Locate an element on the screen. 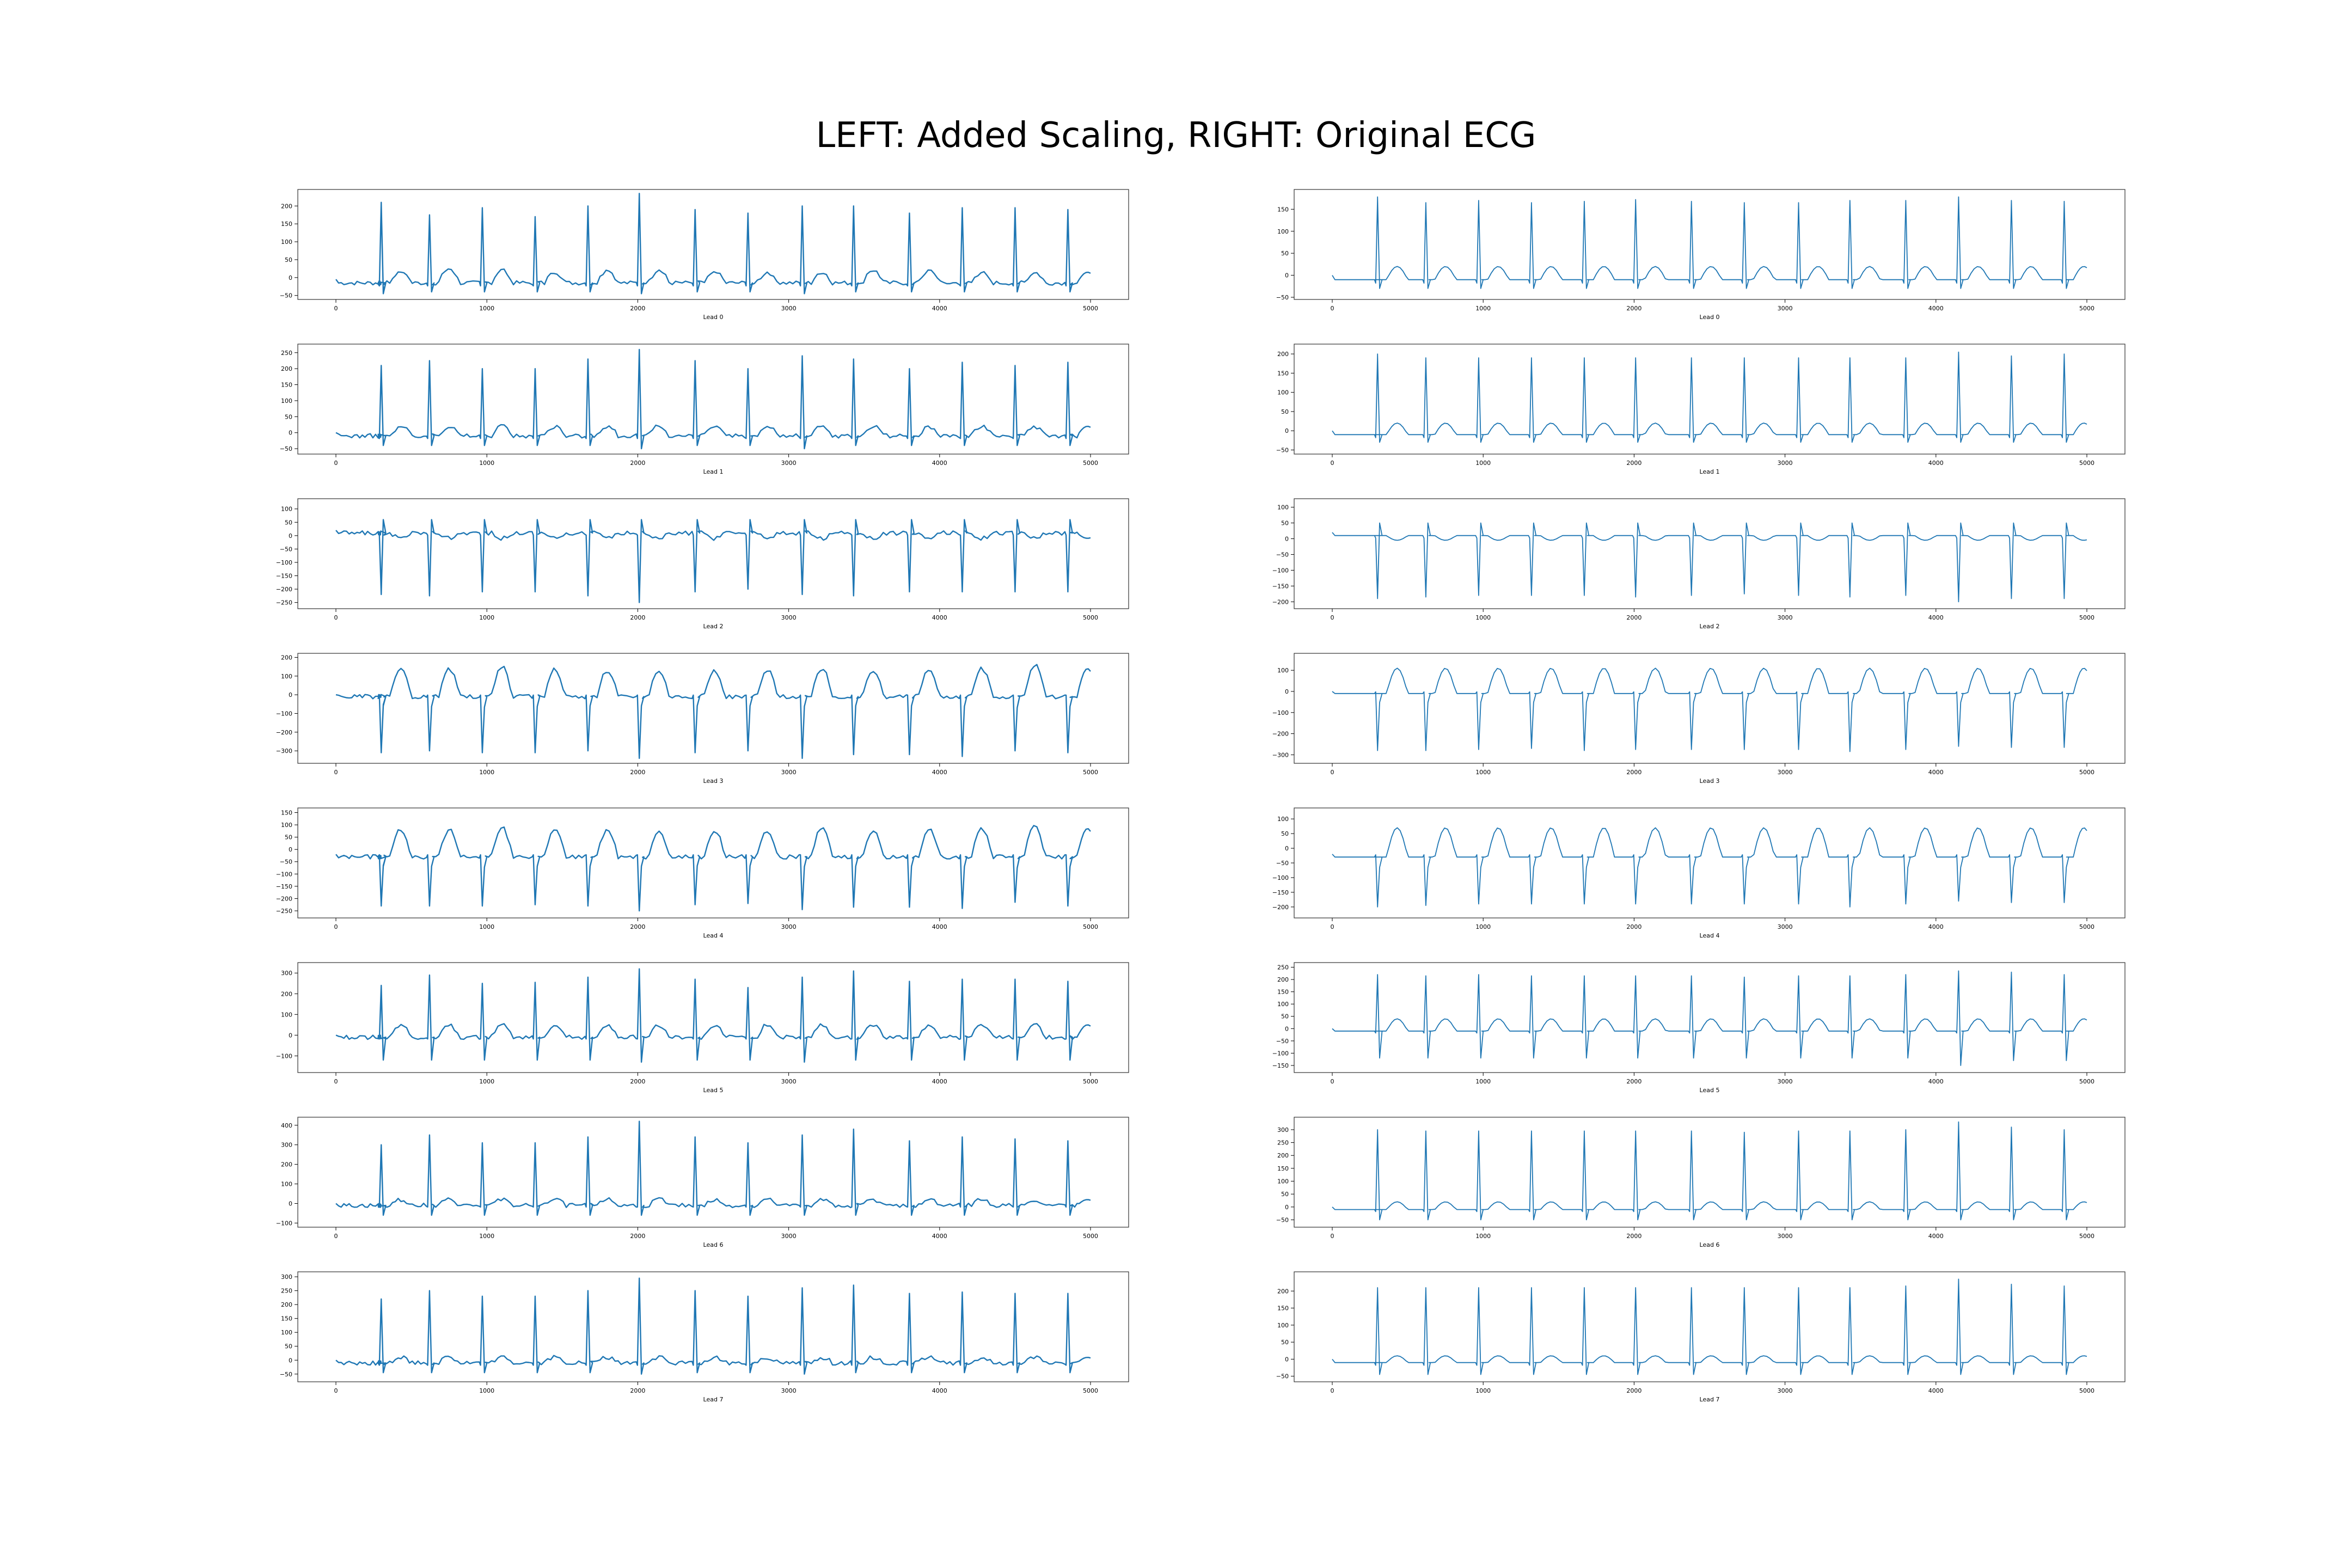  lead-label: Lead 4 is located at coordinates (713, 935).